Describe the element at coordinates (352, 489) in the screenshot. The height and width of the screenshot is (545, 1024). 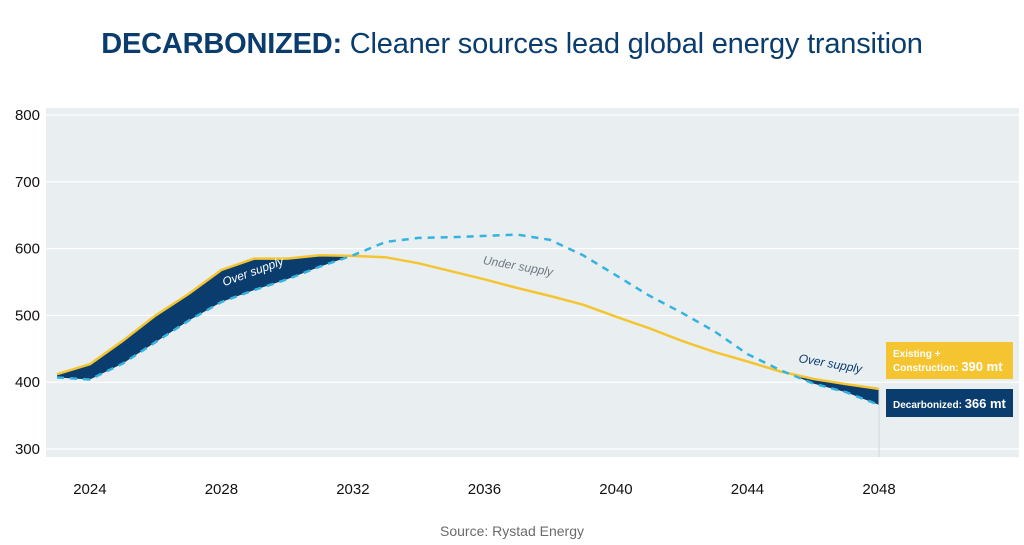
I see `x-tick-label: 2032` at that location.